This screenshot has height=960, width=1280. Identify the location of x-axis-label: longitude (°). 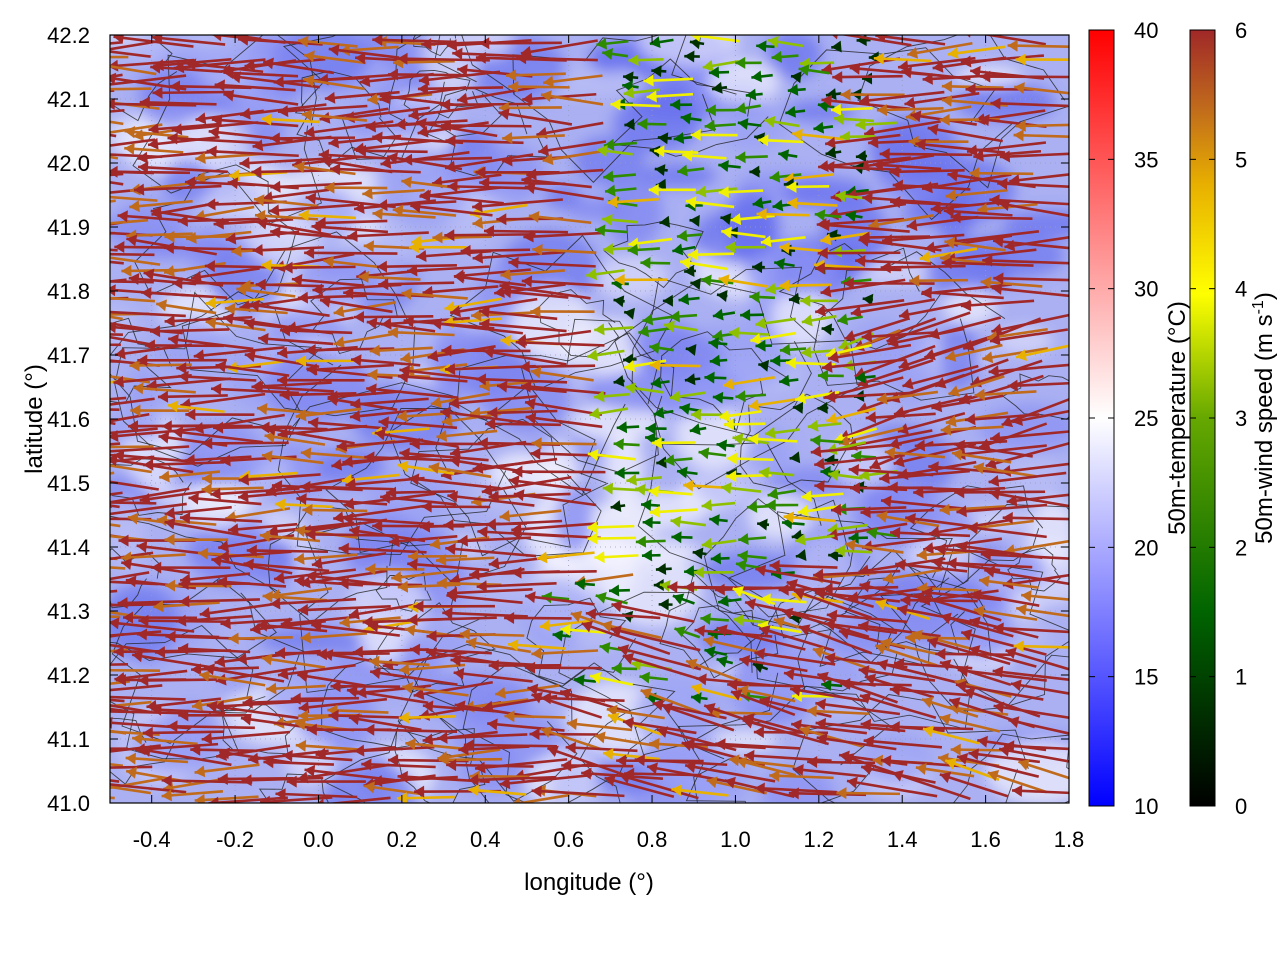
(589, 882).